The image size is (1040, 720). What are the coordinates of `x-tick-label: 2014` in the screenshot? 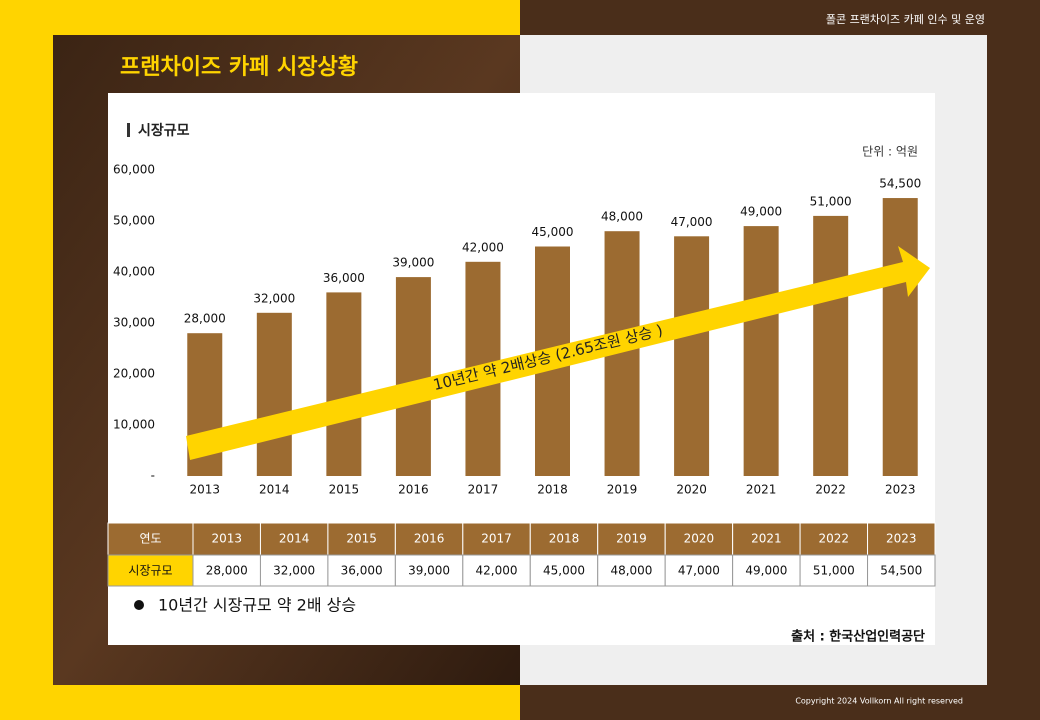 It's located at (274, 490).